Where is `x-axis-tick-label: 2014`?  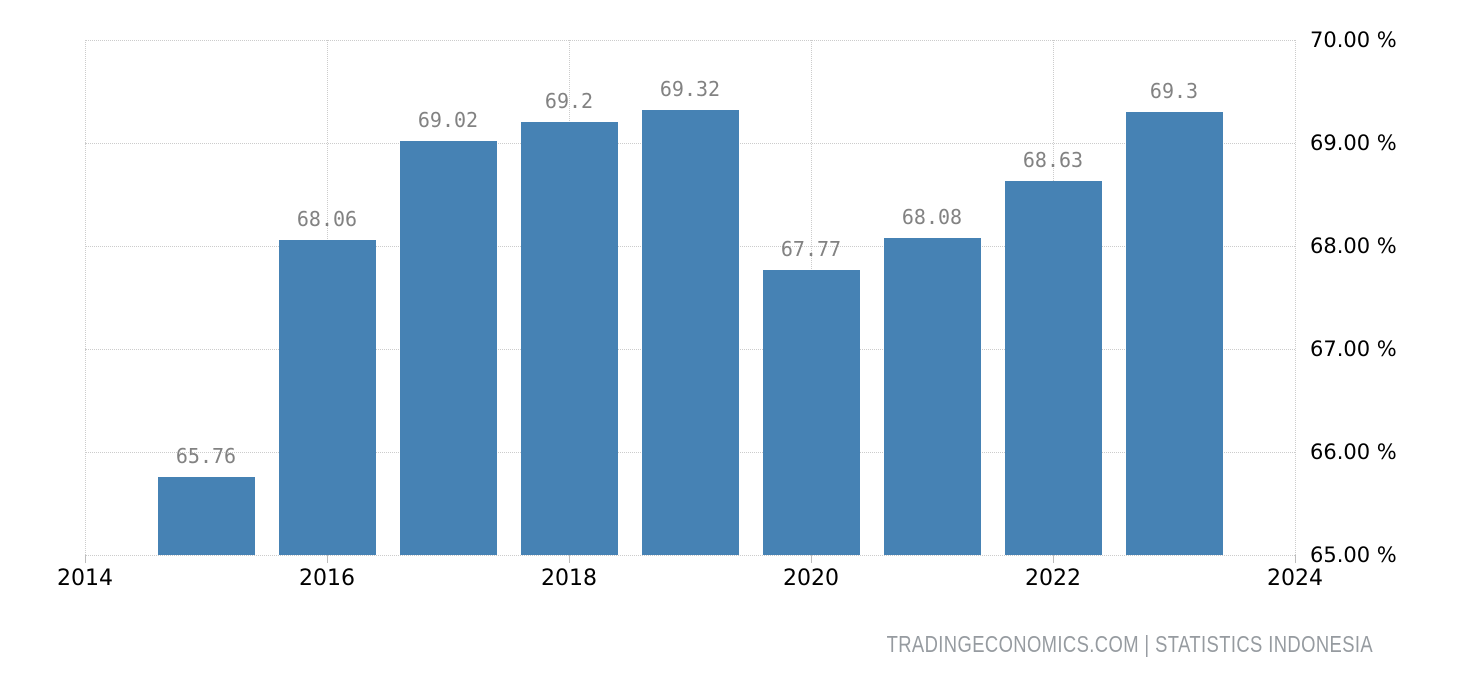 x-axis-tick-label: 2014 is located at coordinates (85, 578).